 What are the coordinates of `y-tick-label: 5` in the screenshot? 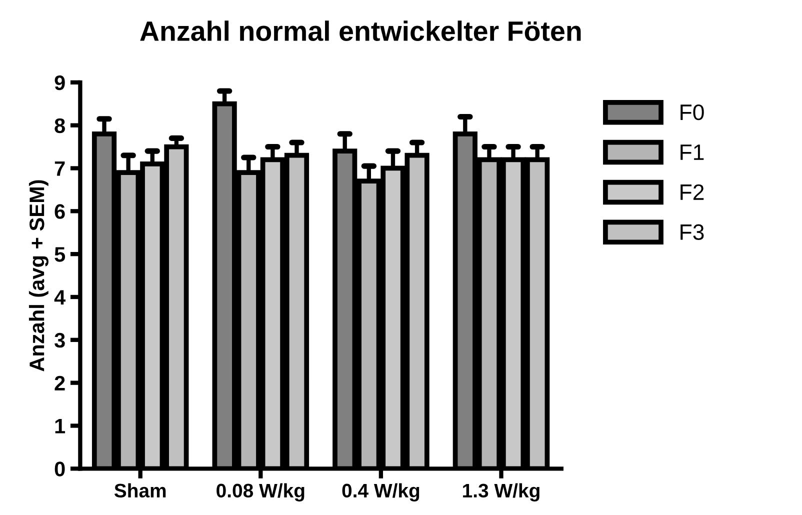 It's located at (60, 254).